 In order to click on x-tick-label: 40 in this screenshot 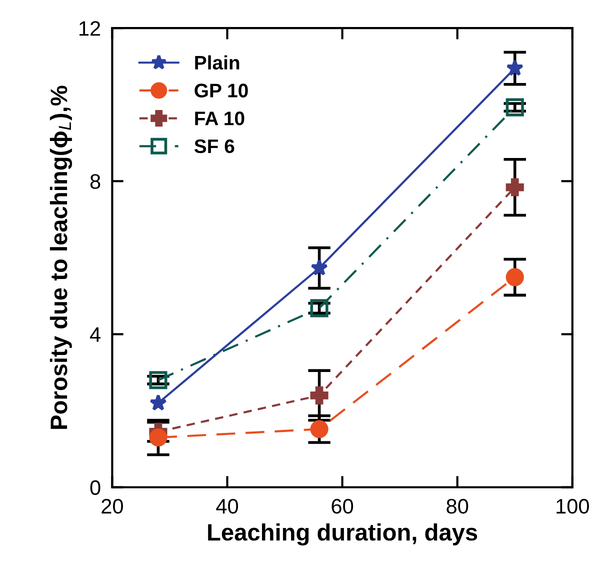, I will do `click(227, 506)`.